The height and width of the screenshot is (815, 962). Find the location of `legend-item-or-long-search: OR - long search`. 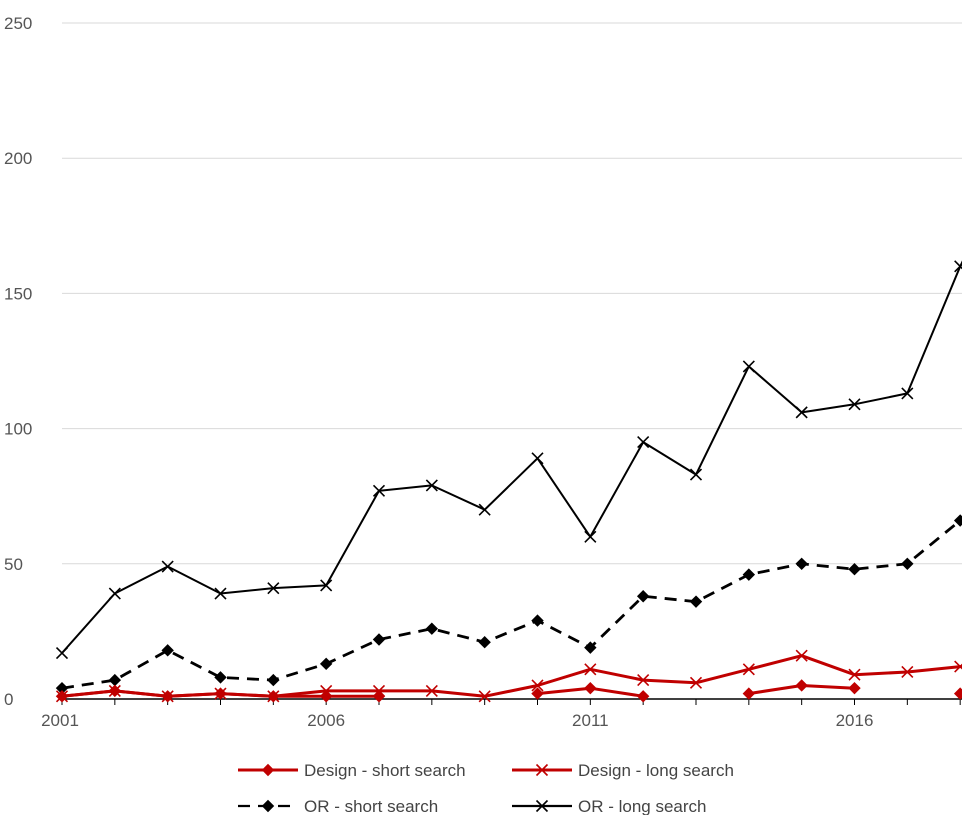

legend-item-or-long-search: OR - long search is located at coordinates (609, 806).